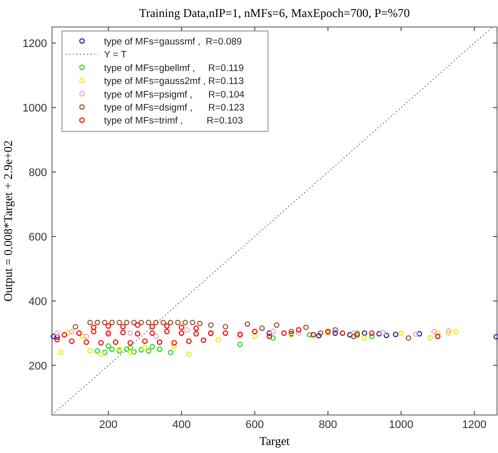 This screenshot has width=498, height=453. What do you see at coordinates (255, 425) in the screenshot?
I see `x-tick-label: 600` at bounding box center [255, 425].